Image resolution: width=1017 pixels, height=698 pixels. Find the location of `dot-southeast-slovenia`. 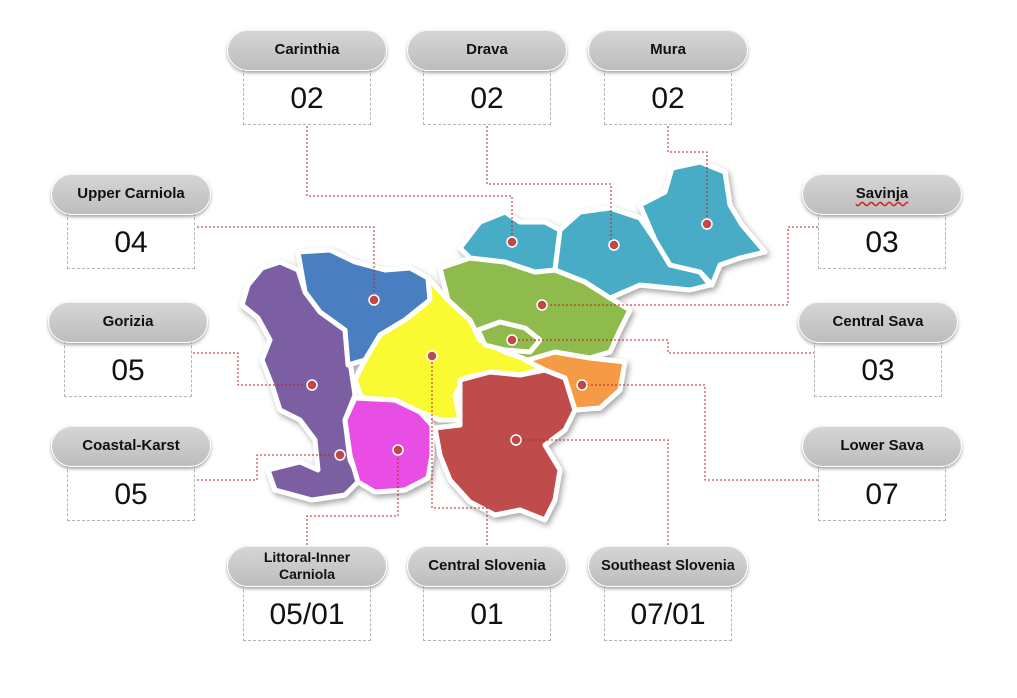

dot-southeast-slovenia is located at coordinates (516, 440).